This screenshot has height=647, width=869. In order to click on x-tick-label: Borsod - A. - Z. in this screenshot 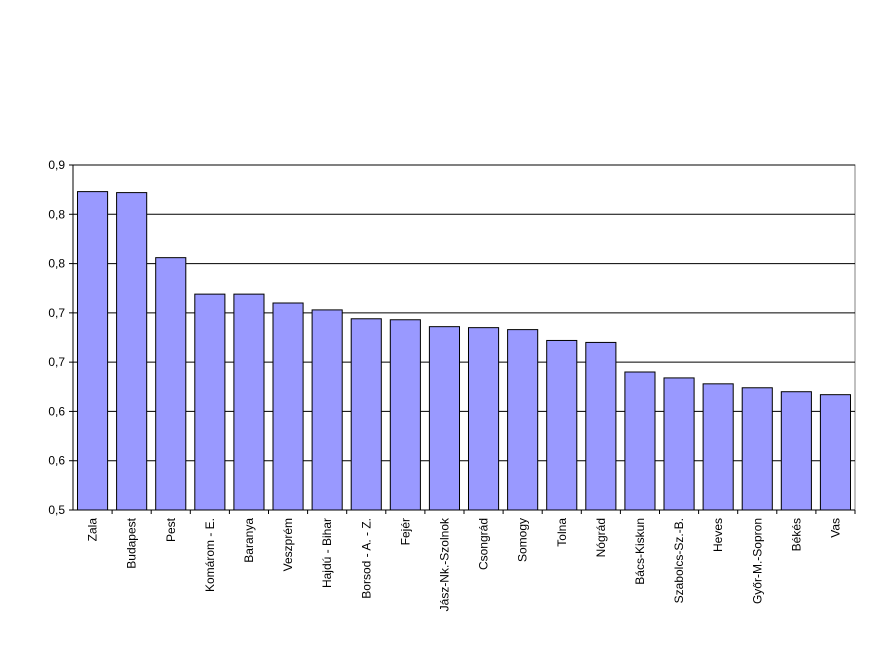, I will do `click(366, 558)`.